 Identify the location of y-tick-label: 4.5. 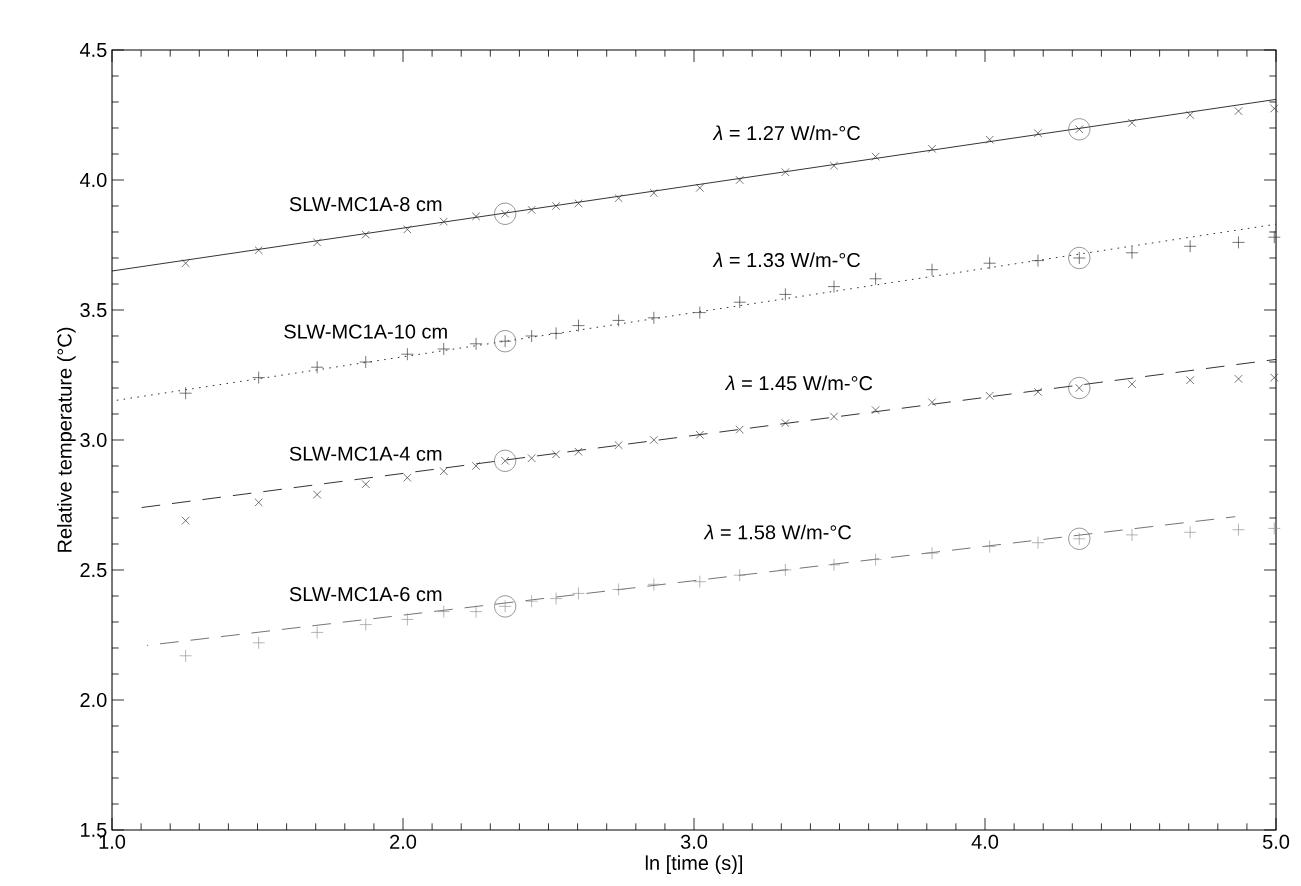
(93, 50).